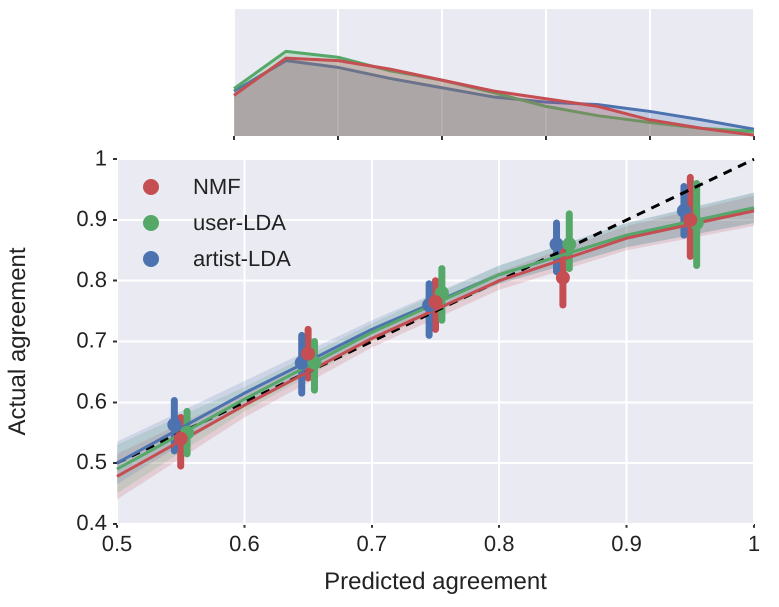 The width and height of the screenshot is (779, 607). Describe the element at coordinates (18, 341) in the screenshot. I see `y-axis-title: Actual agreement` at that location.